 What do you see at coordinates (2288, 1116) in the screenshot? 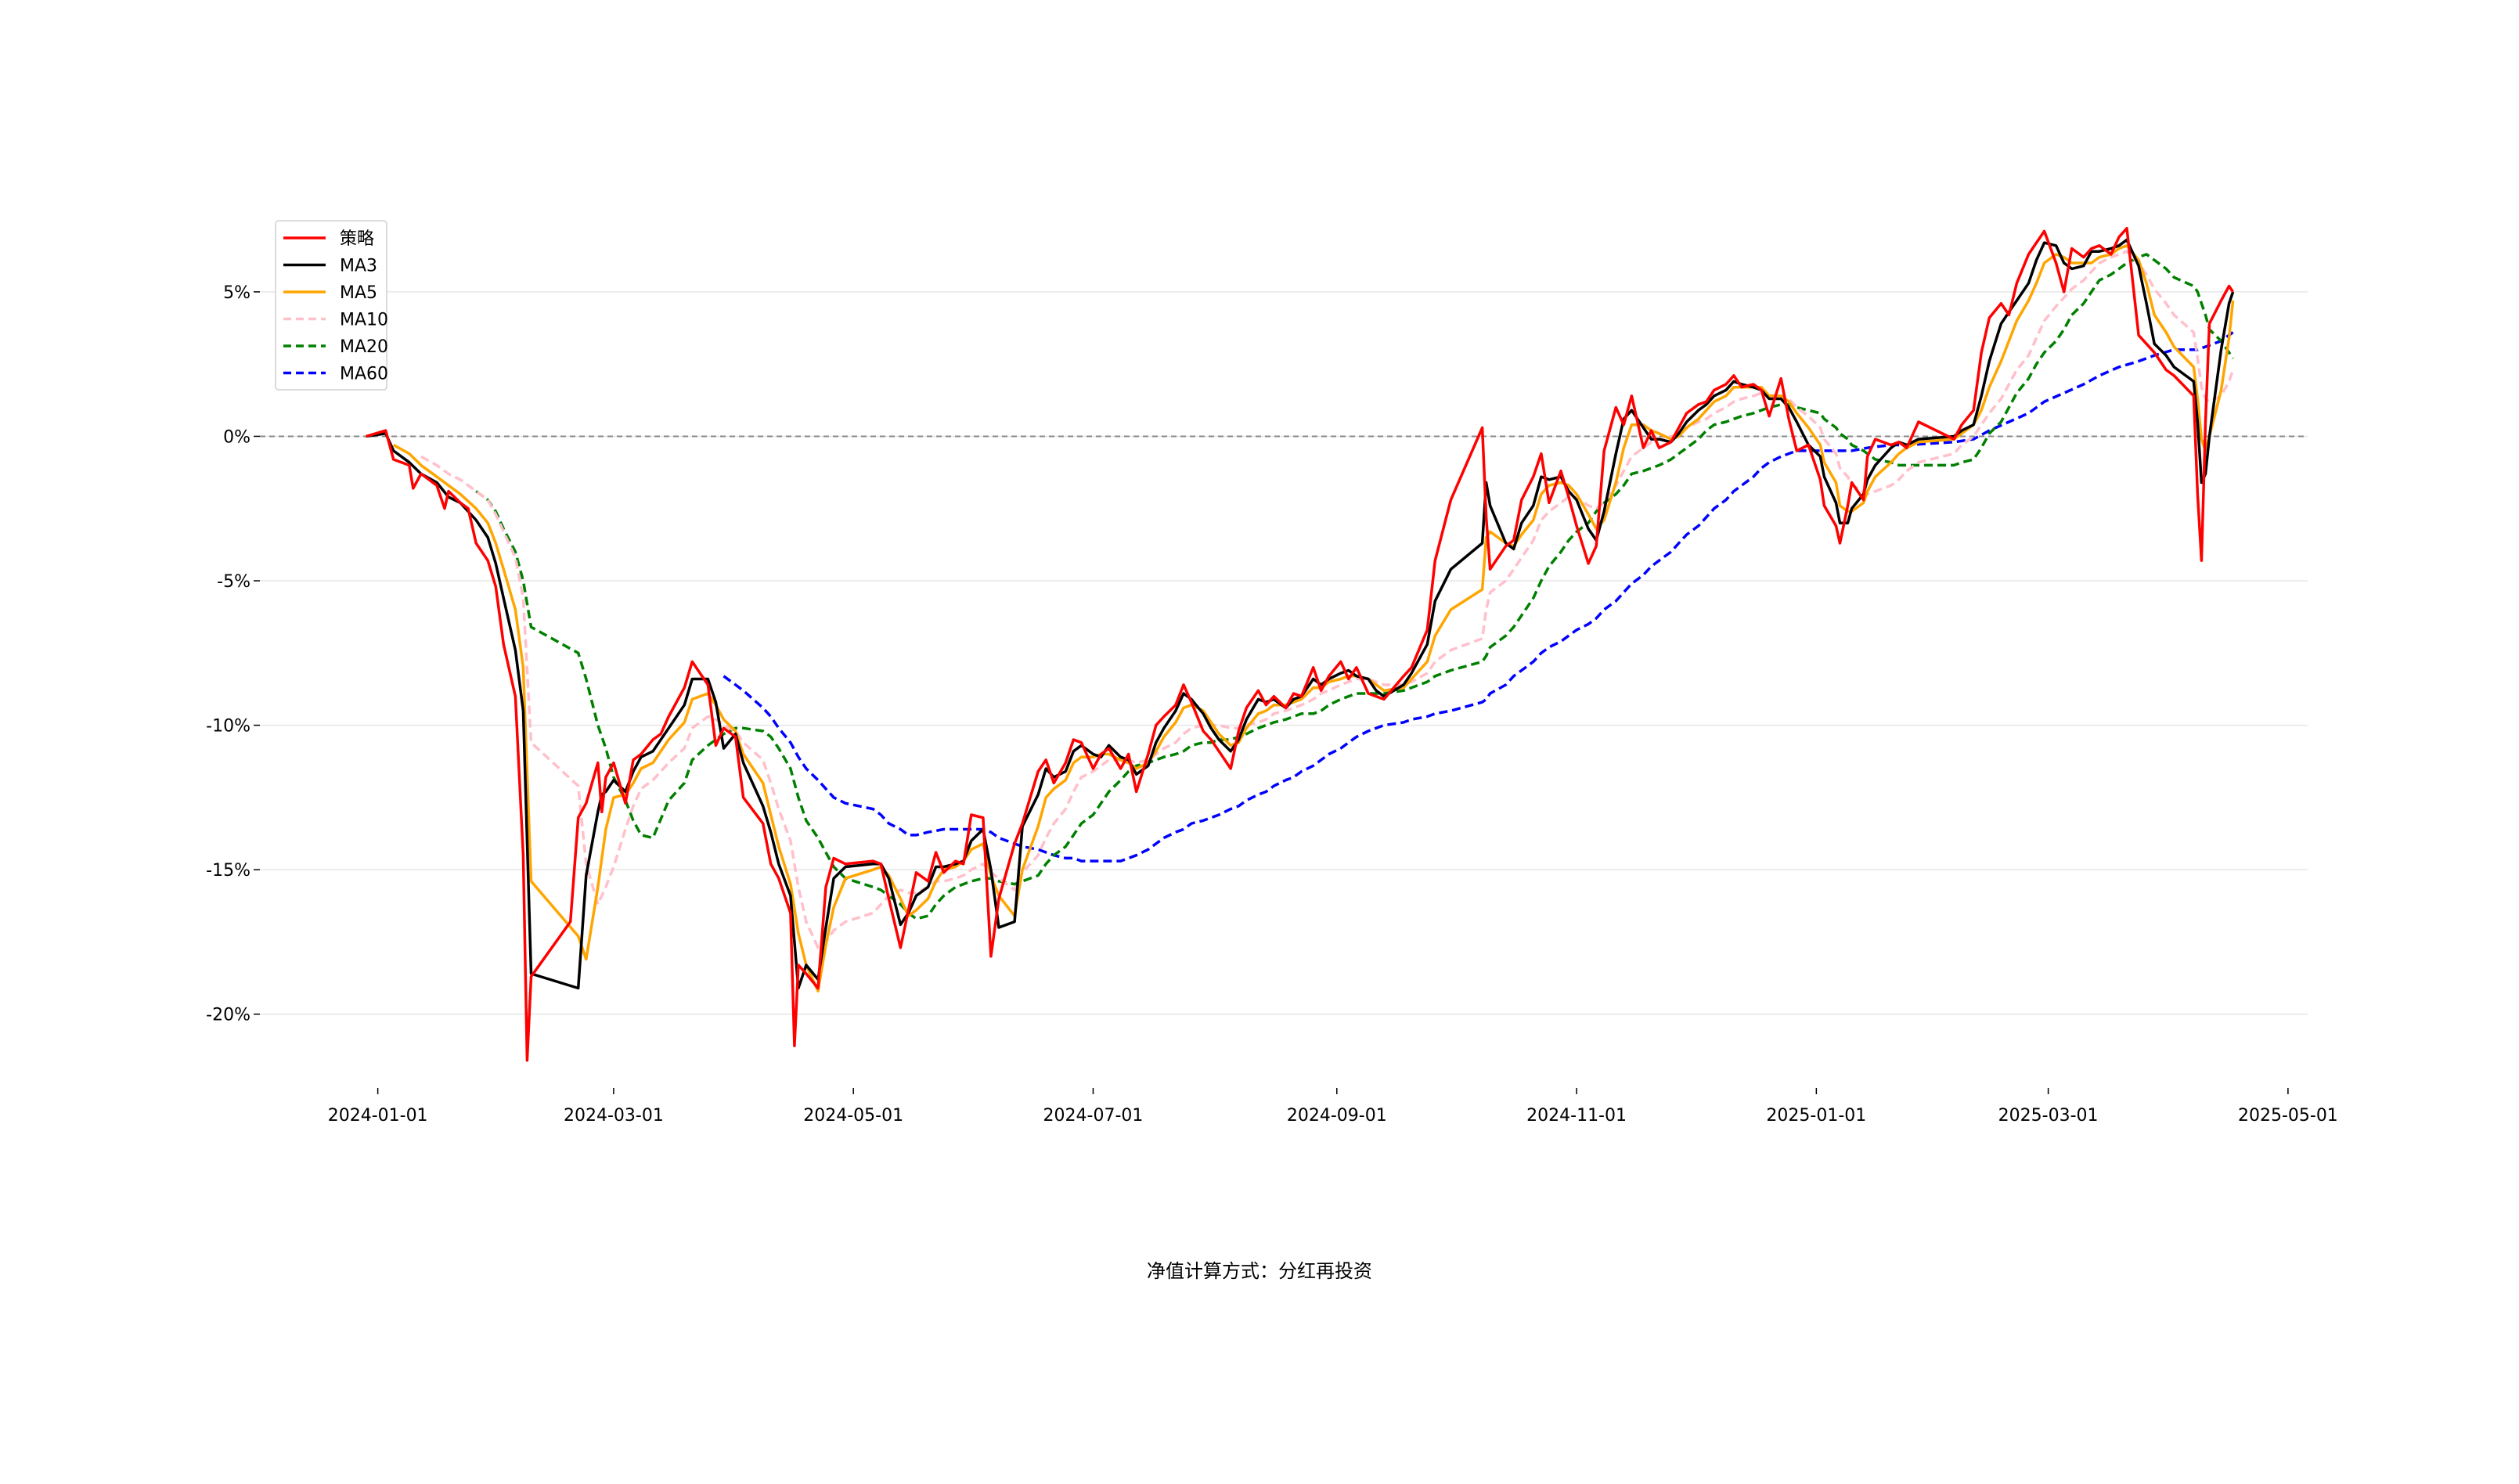
I see `x-tick-label: 2025-05-01` at bounding box center [2288, 1116].